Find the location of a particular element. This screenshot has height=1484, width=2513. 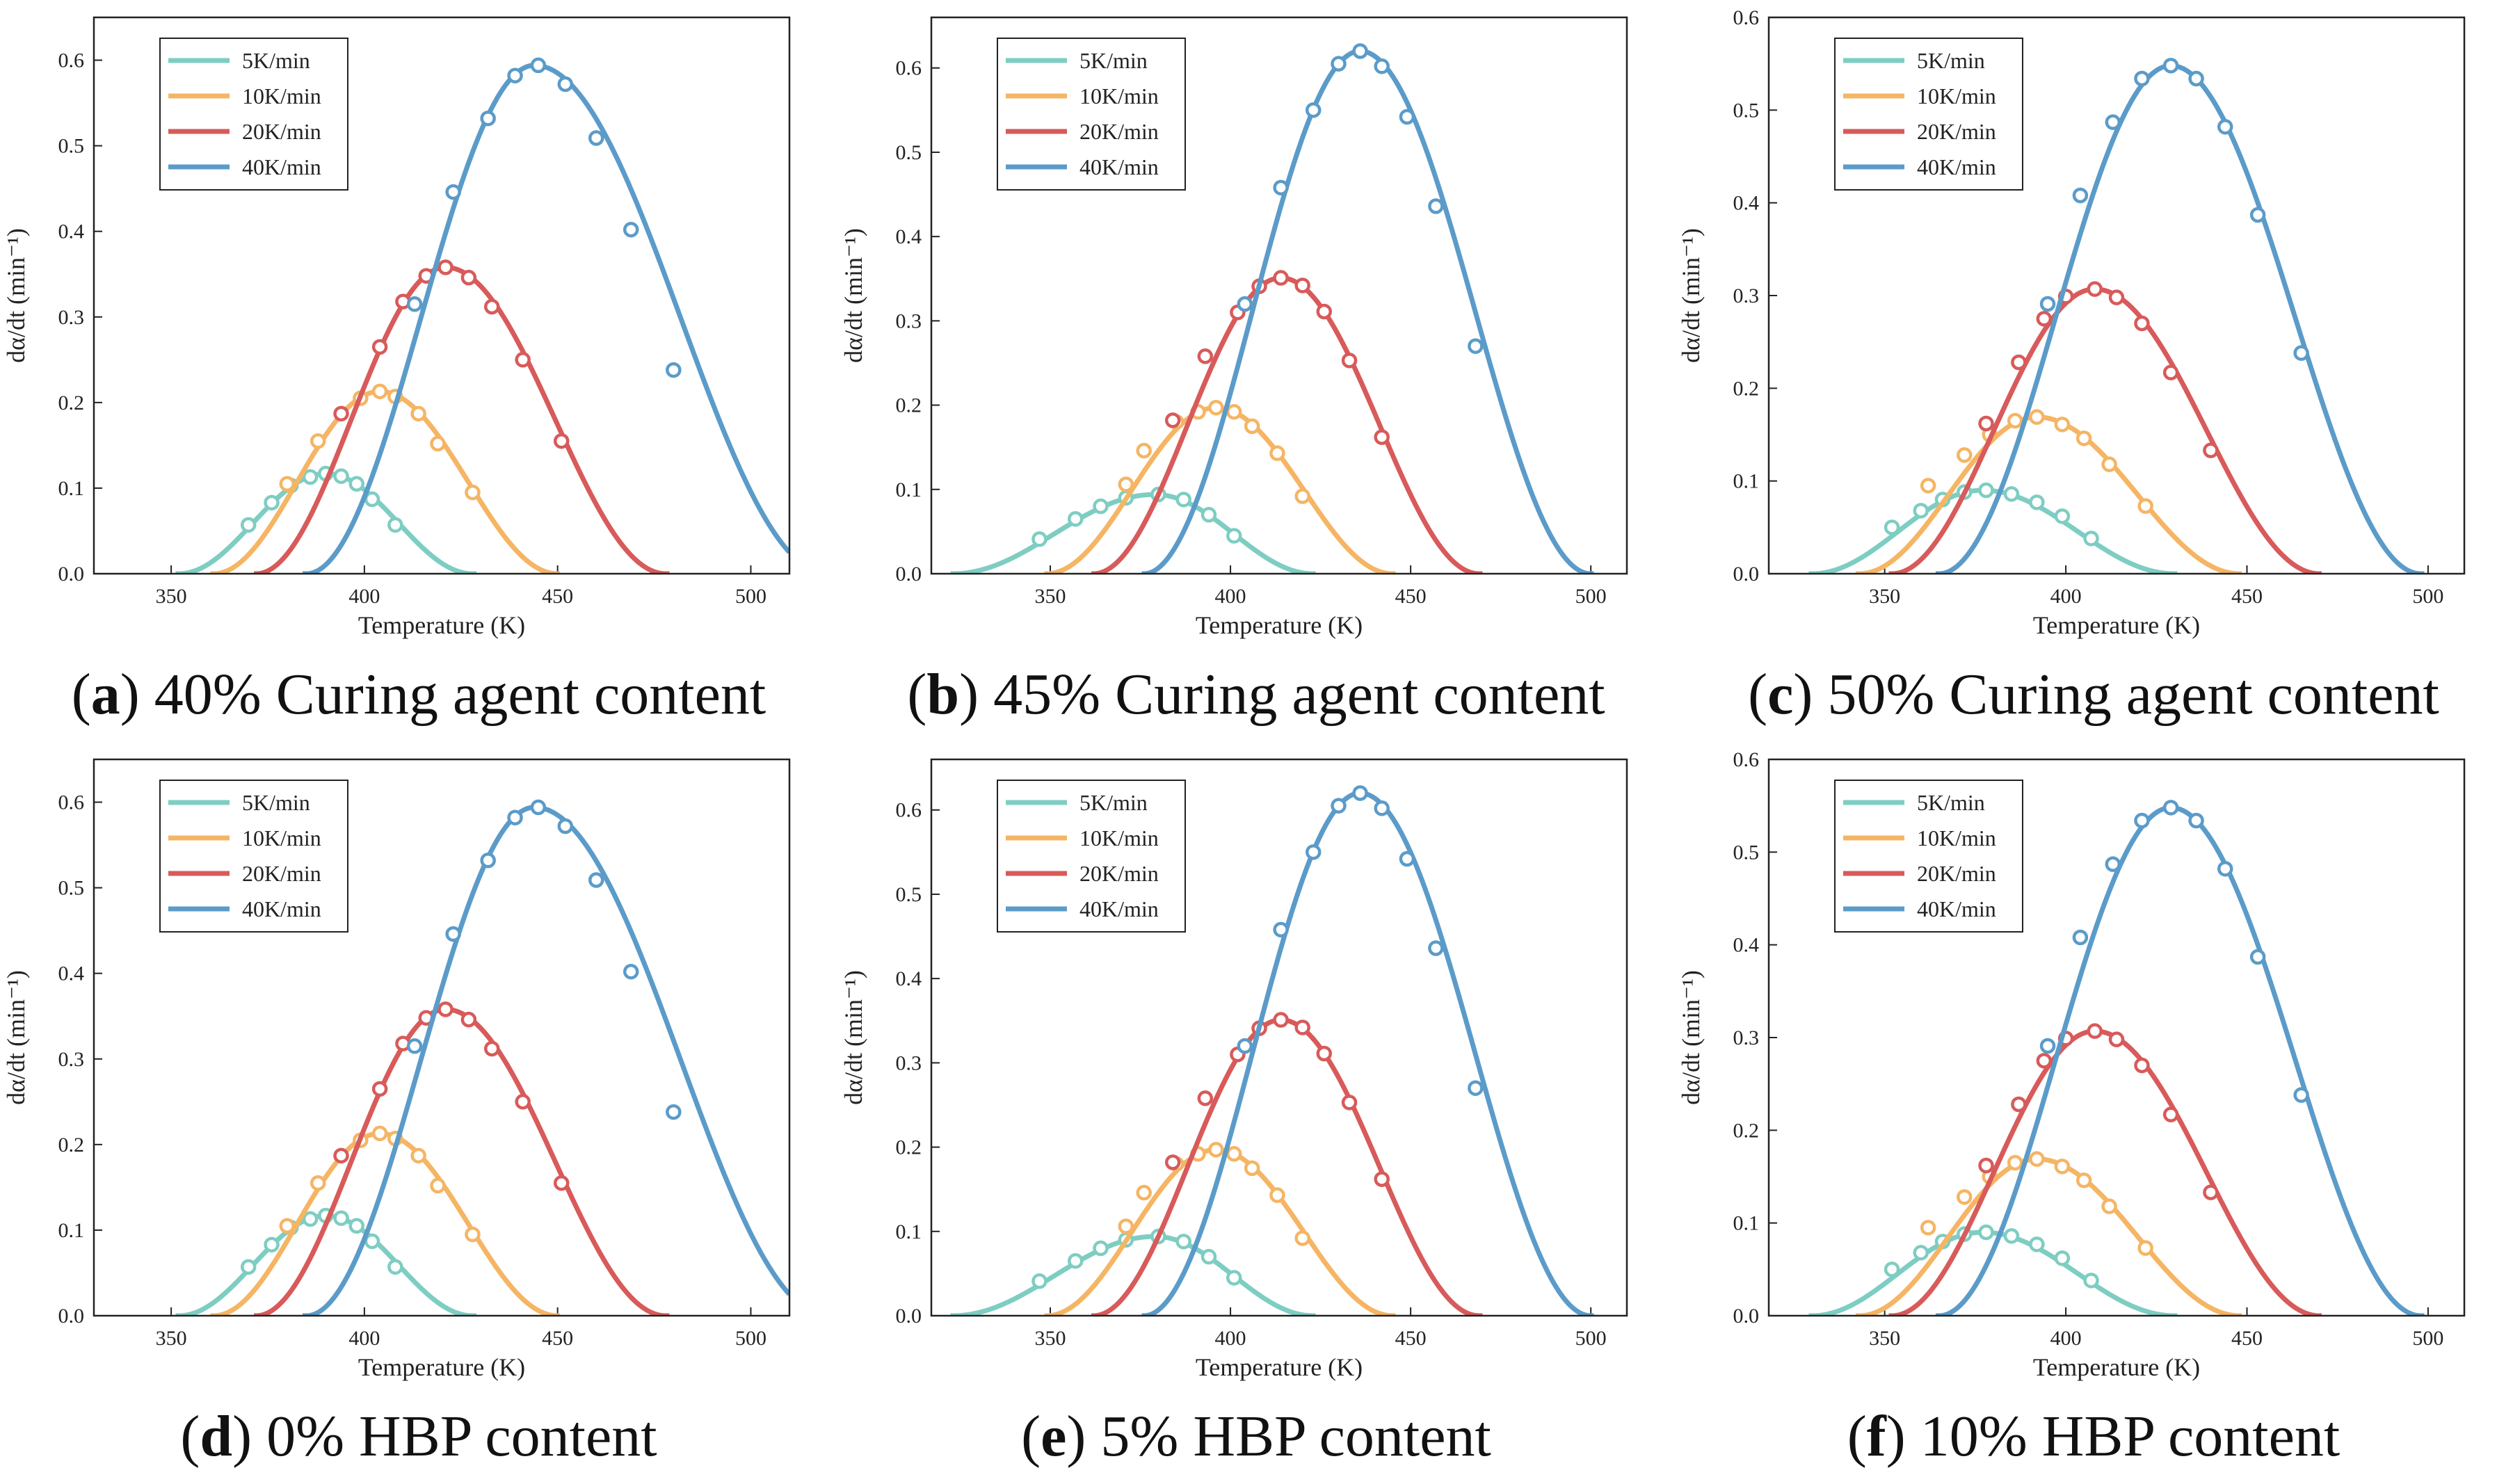

series-line-5K-min is located at coordinates (326, 1264).